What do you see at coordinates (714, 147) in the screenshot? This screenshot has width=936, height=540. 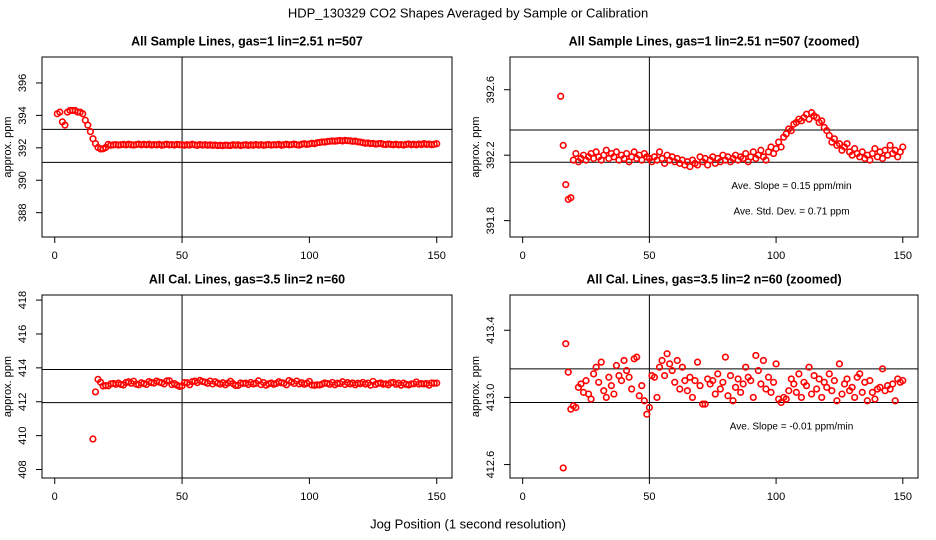 I see `plot-frame` at bounding box center [714, 147].